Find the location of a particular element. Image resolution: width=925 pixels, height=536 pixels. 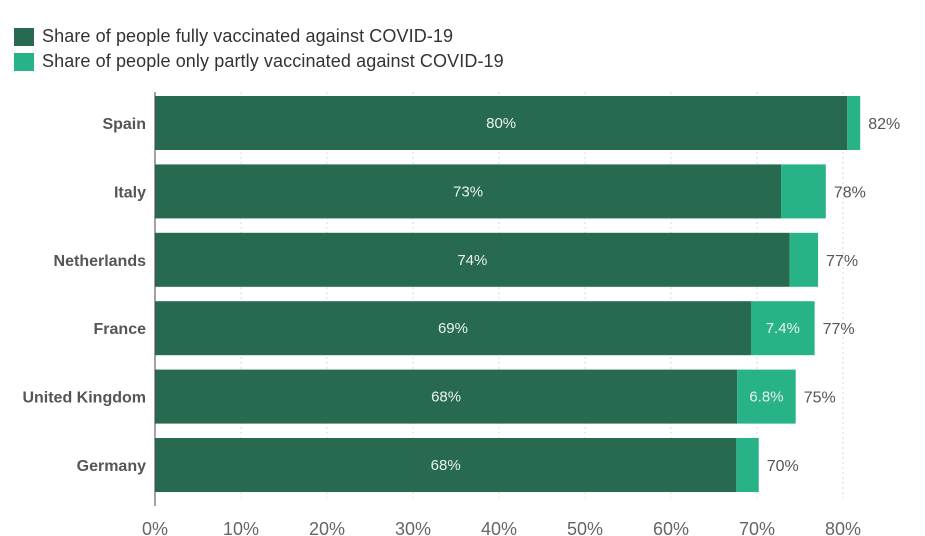

total-label: 70% is located at coordinates (783, 466).